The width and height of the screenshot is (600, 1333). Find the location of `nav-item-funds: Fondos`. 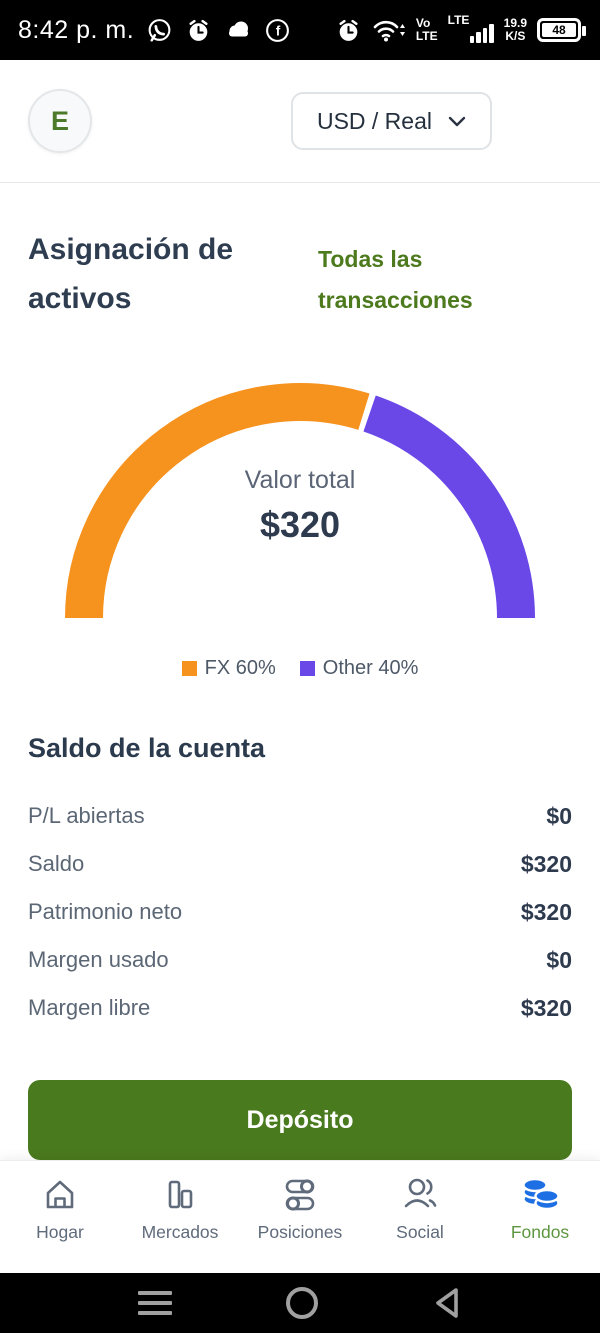

nav-item-funds: Fondos is located at coordinates (540, 1224).